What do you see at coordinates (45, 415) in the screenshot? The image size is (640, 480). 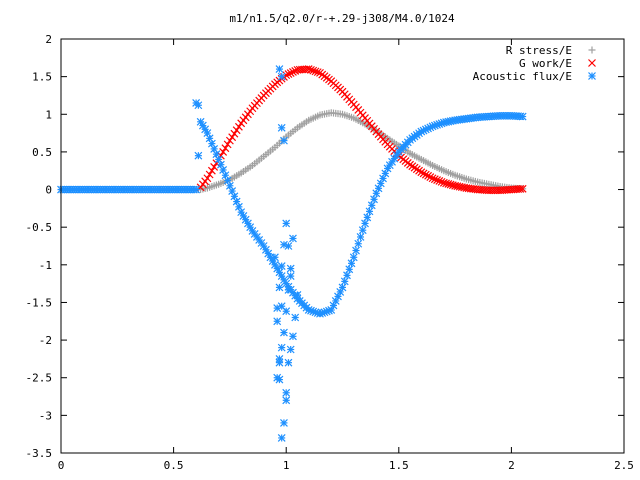 I see `y-tick-label: -3` at bounding box center [45, 415].